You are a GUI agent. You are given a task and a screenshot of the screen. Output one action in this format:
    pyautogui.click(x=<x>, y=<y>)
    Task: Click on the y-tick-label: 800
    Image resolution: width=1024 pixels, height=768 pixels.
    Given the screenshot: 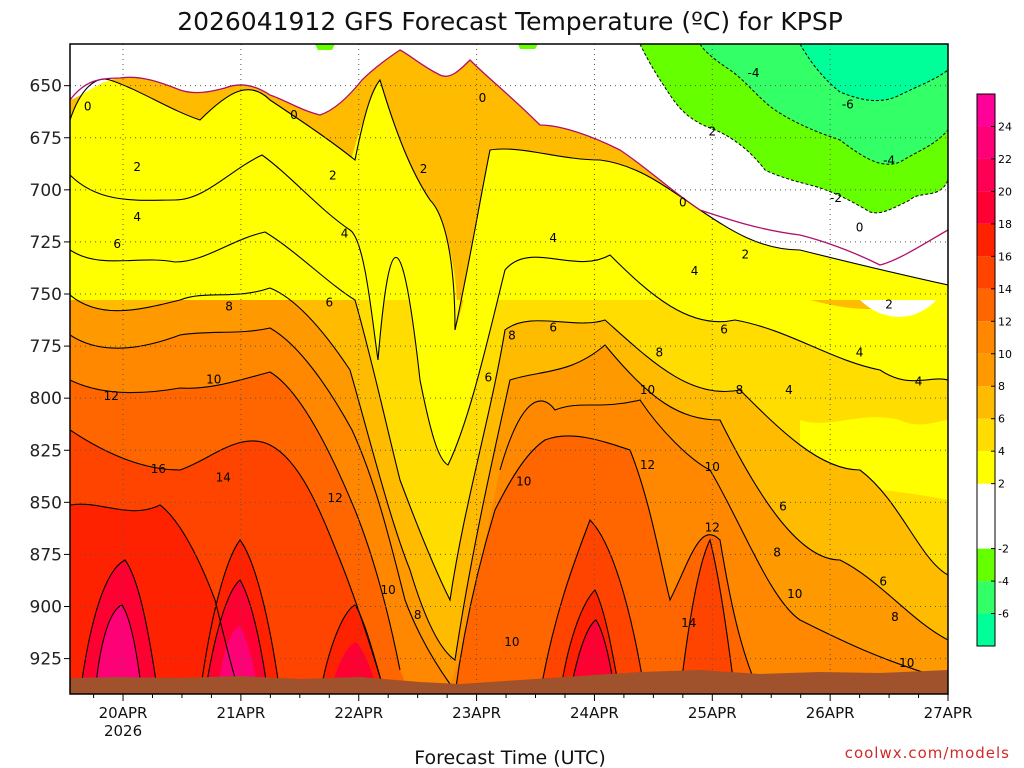 What is the action you would take?
    pyautogui.click(x=46, y=399)
    